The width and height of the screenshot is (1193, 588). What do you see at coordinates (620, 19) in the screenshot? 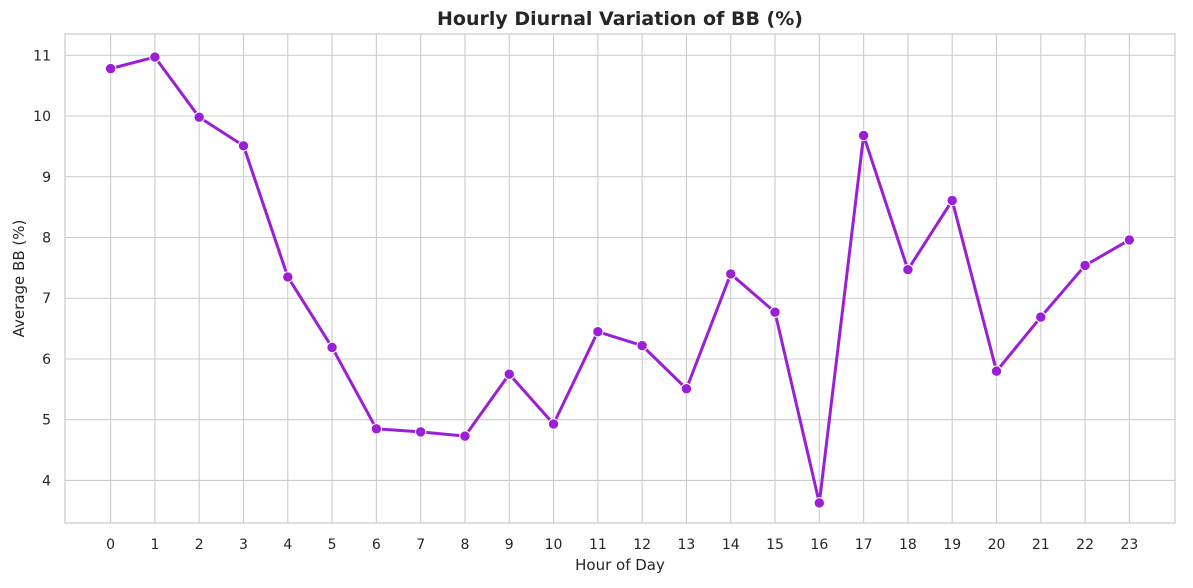
I see `chart-title: Hourly Diurnal Variation of BB (%)` at bounding box center [620, 19].